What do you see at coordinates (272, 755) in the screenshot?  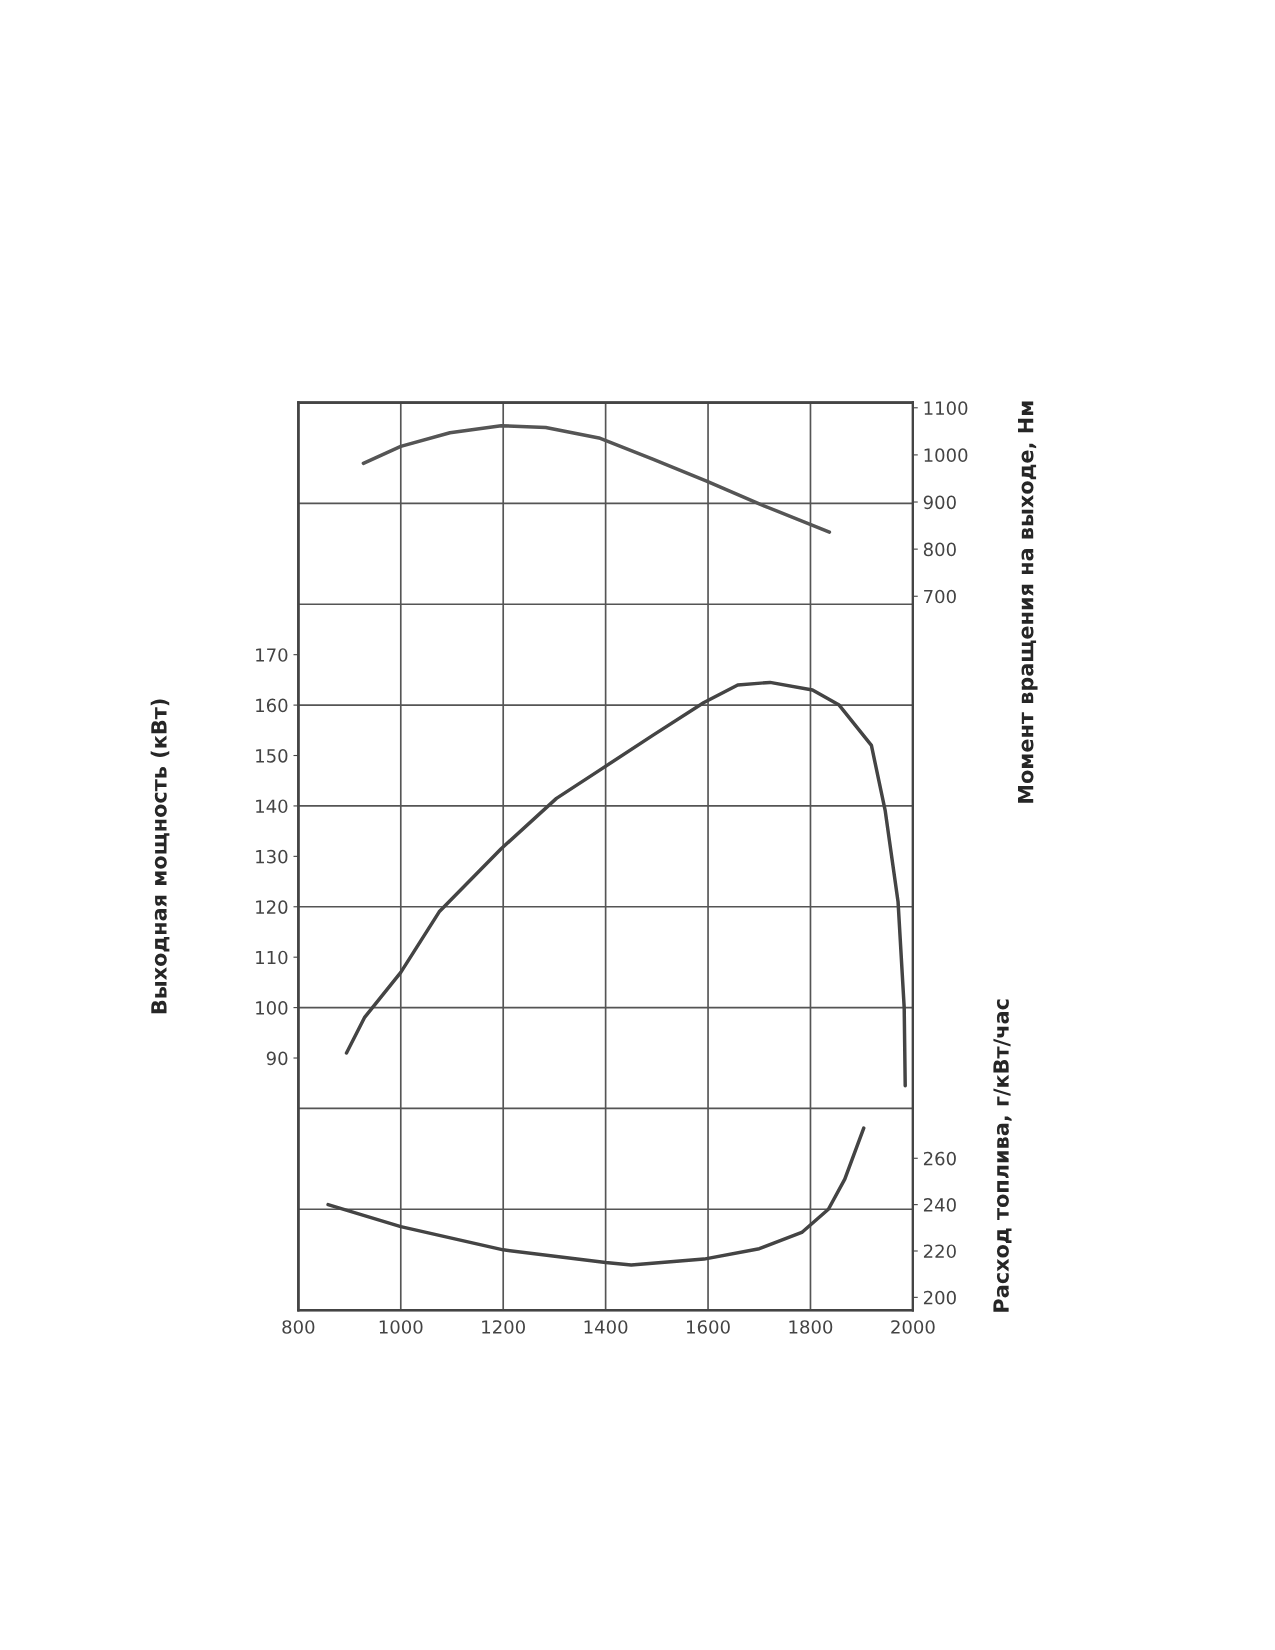 I see `y-tick-label: 150` at bounding box center [272, 755].